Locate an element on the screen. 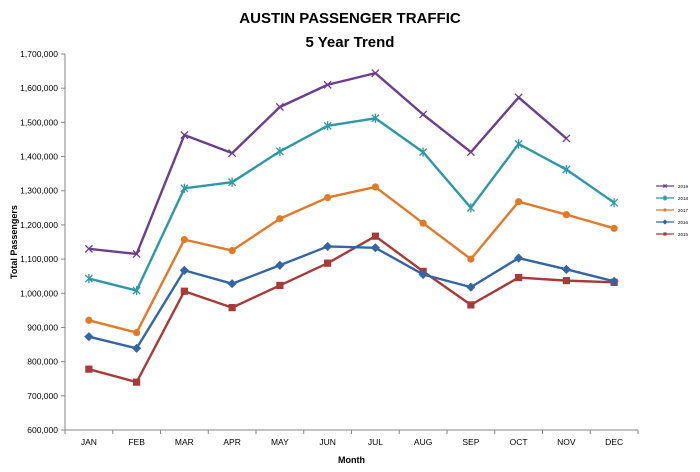 Image resolution: width=700 pixels, height=472 pixels. y-tick-label: 600,000 is located at coordinates (42, 430).